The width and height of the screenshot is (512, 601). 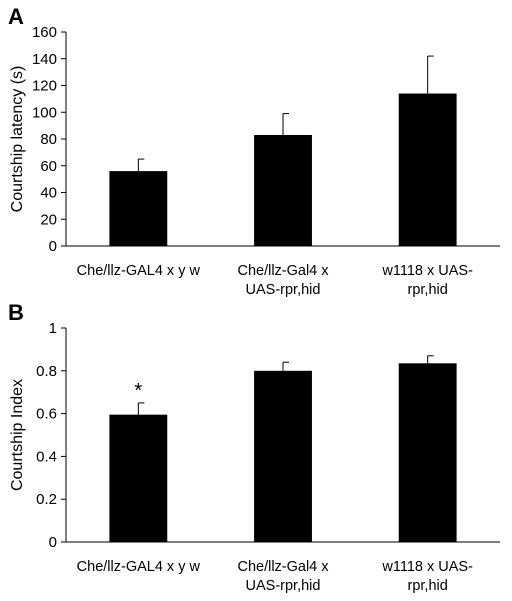 I want to click on y-tick-label: 1, so click(x=53, y=328).